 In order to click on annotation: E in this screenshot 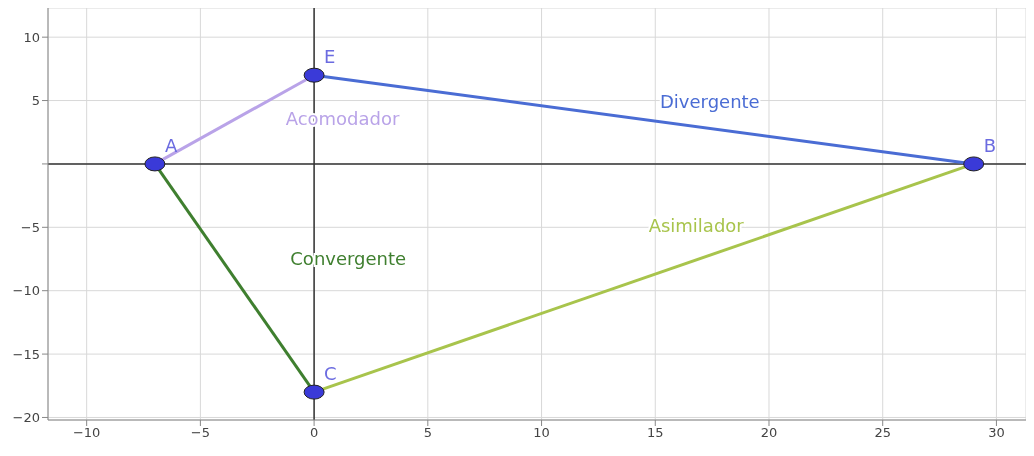, I will do `click(330, 57)`.